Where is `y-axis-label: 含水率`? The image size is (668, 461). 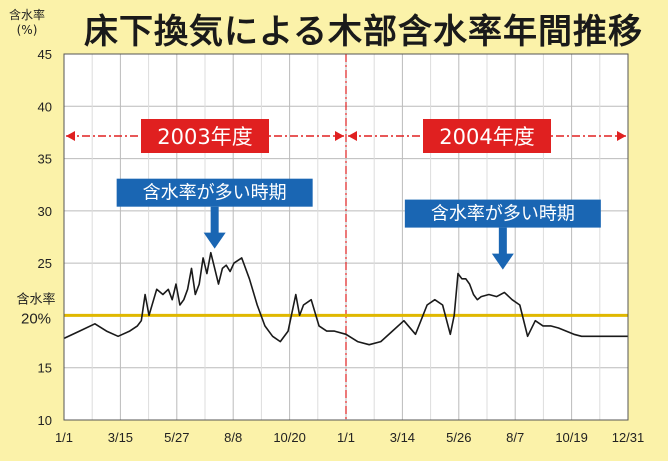 y-axis-label: 含水率 is located at coordinates (26, 15).